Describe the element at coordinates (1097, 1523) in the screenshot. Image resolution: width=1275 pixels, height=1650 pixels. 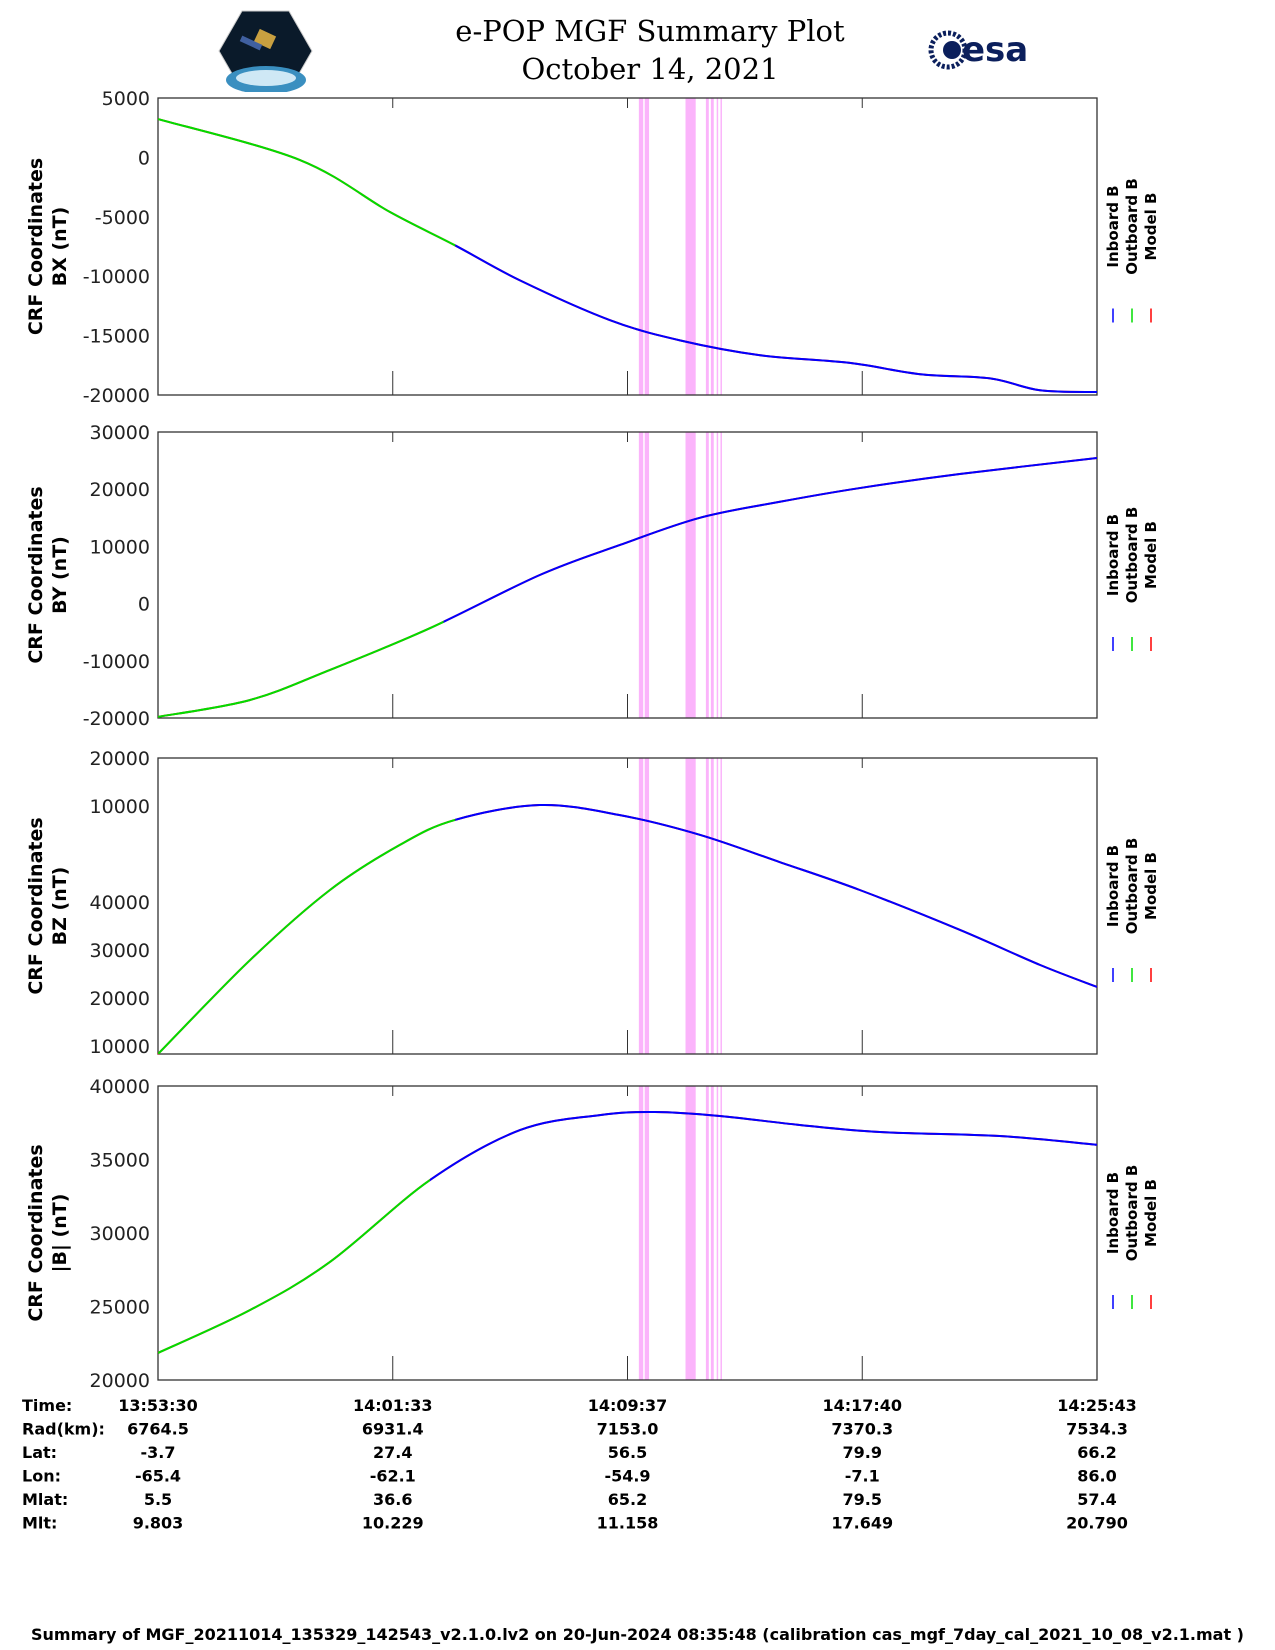
I see `table-cell: 20.790` at that location.